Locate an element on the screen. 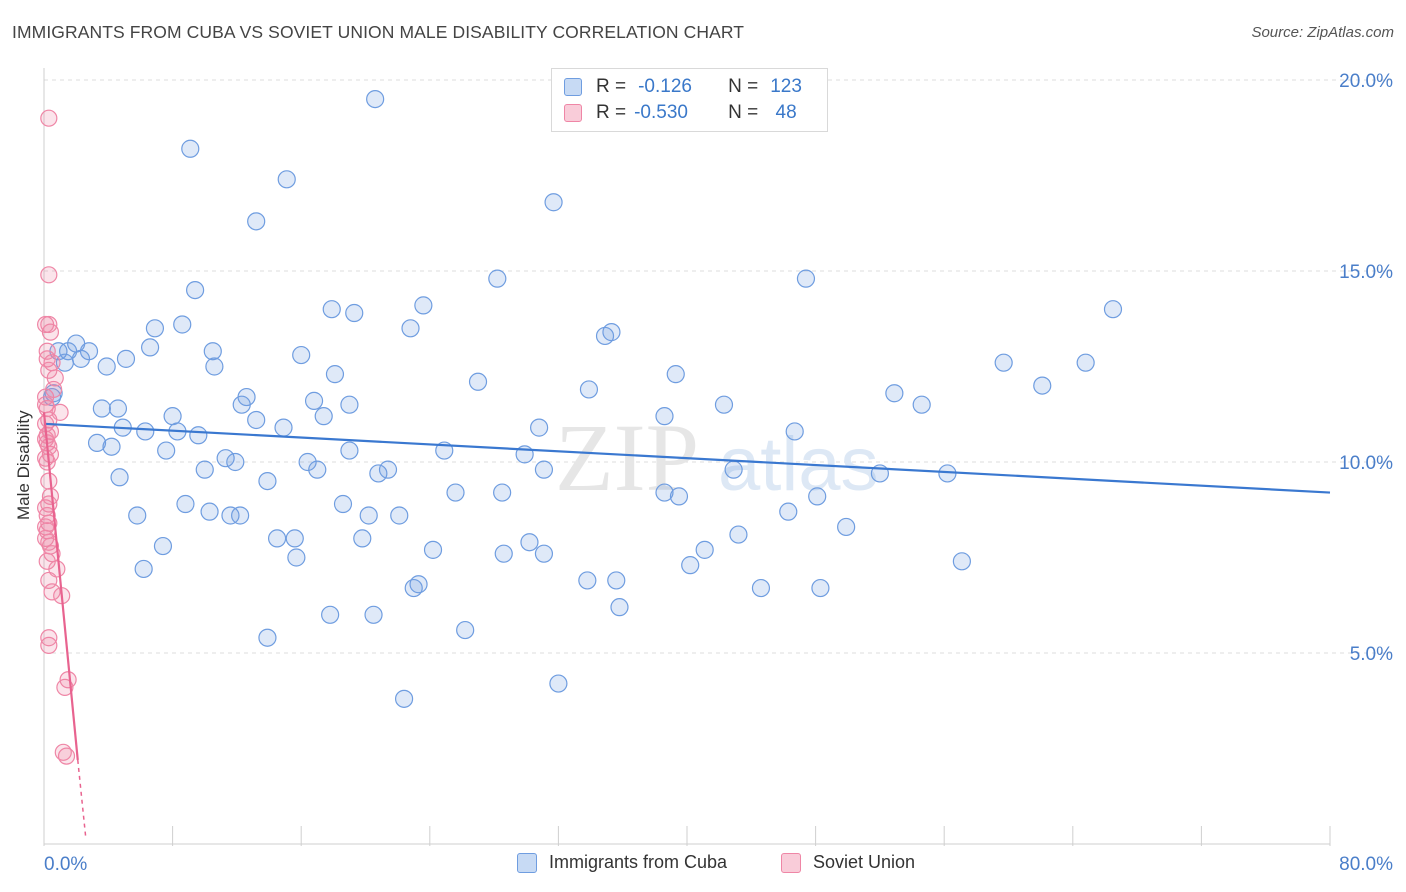  legend-item-soviet: Soviet Union is located at coordinates (848, 862).